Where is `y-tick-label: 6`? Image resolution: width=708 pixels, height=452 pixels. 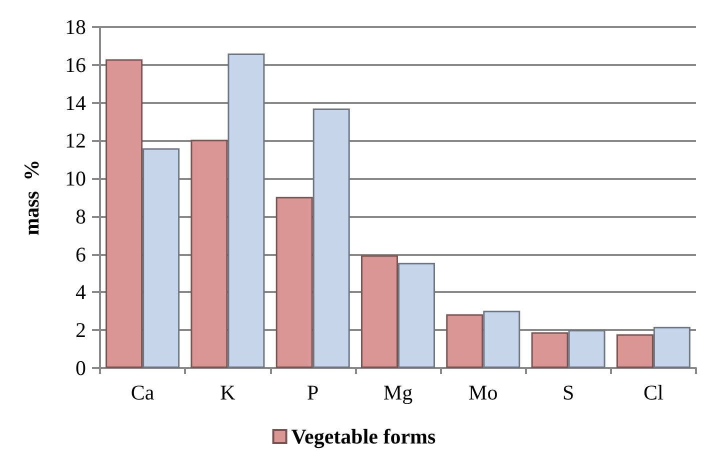 y-tick-label: 6 is located at coordinates (81, 254).